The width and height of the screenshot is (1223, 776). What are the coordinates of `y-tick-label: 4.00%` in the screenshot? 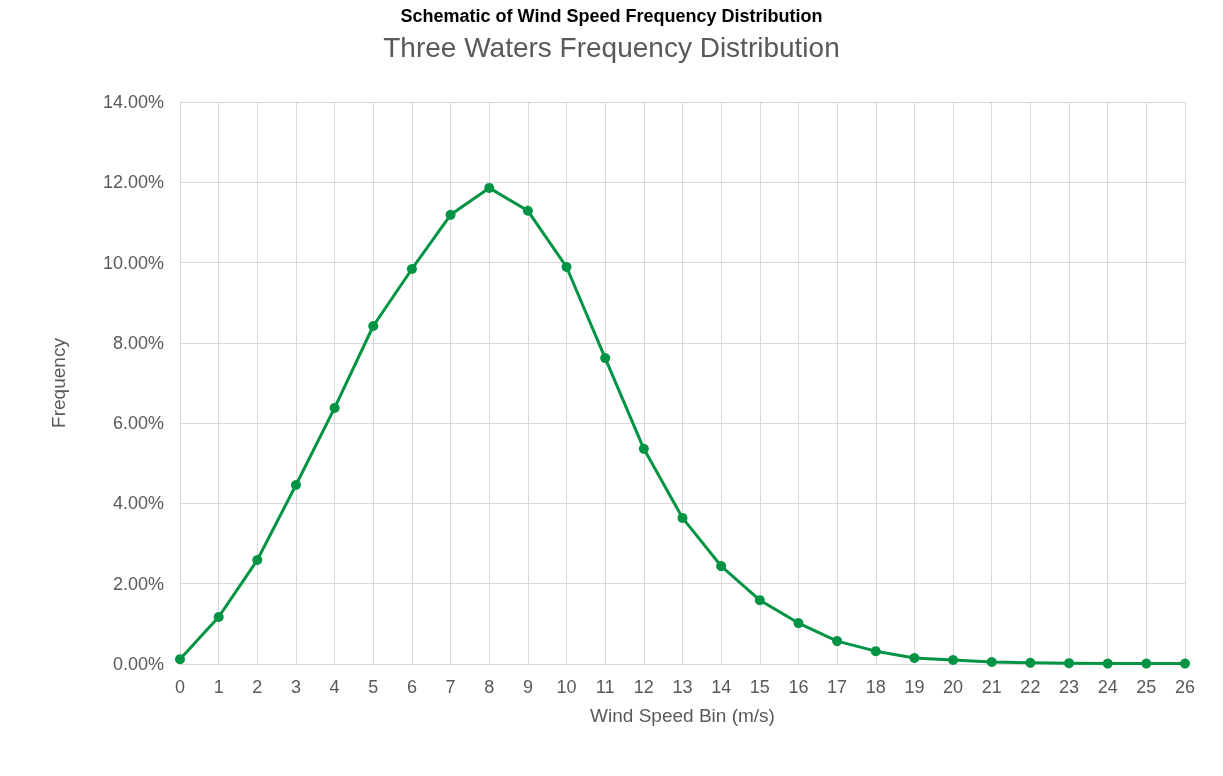 It's located at (138, 503).